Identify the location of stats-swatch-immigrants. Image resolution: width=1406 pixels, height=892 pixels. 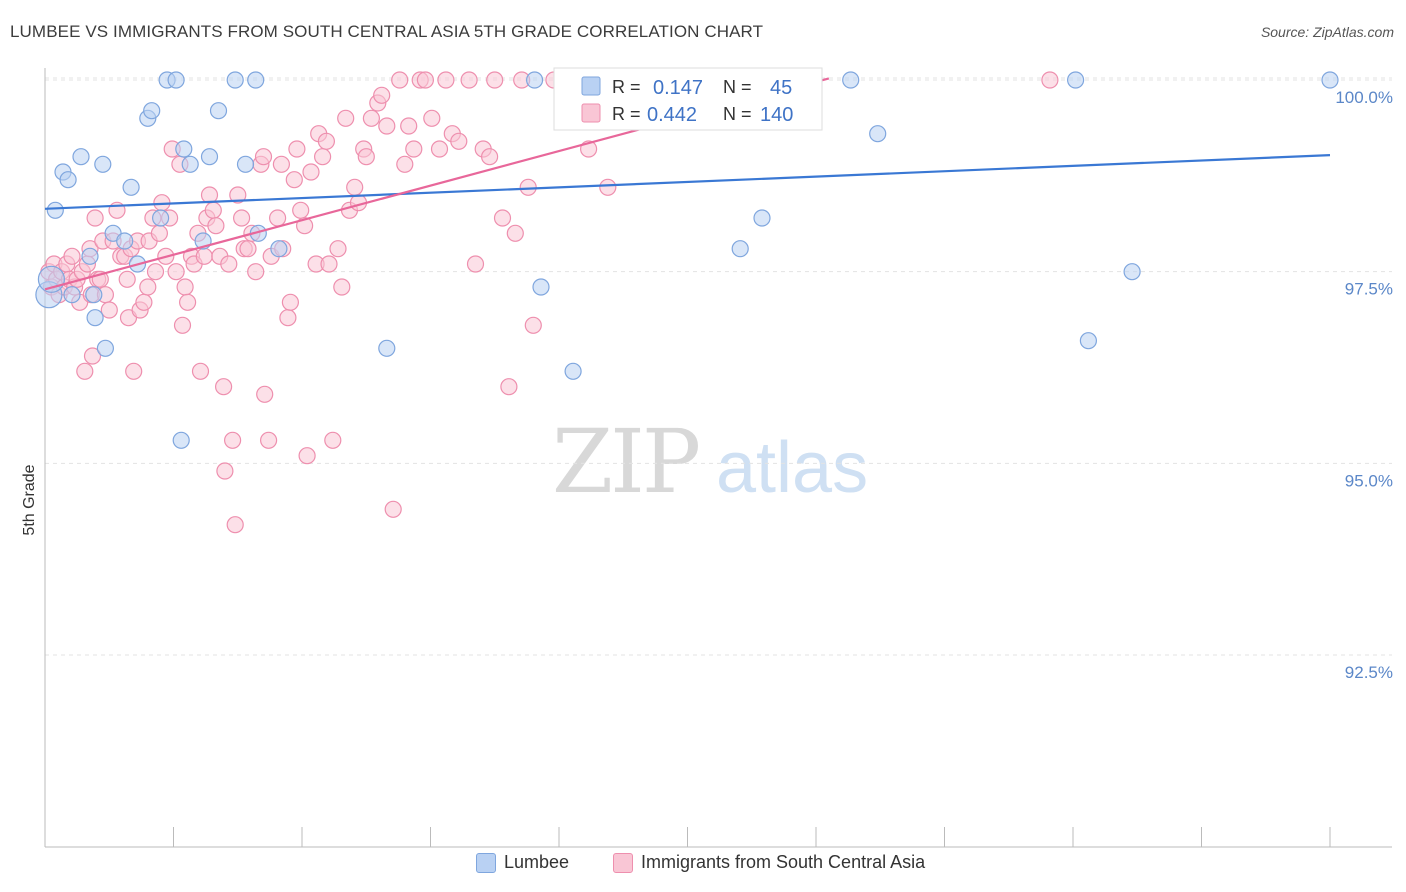
(591, 113).